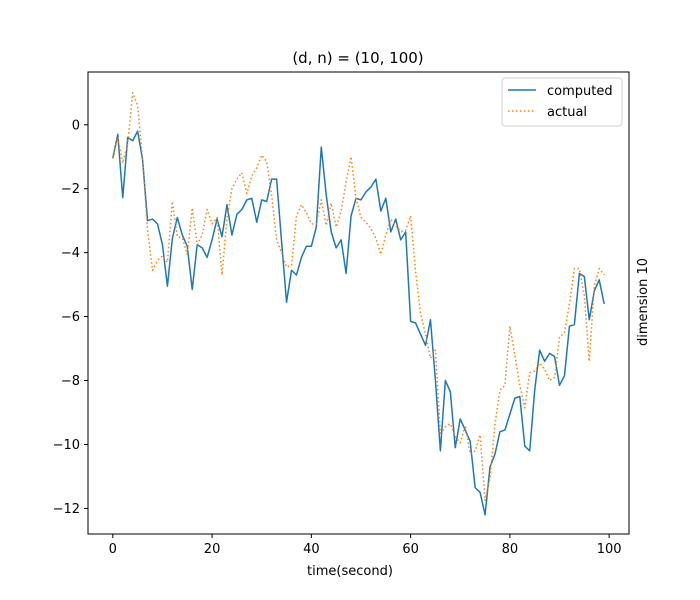  I want to click on y-axis-label: dimension 10, so click(643, 302).